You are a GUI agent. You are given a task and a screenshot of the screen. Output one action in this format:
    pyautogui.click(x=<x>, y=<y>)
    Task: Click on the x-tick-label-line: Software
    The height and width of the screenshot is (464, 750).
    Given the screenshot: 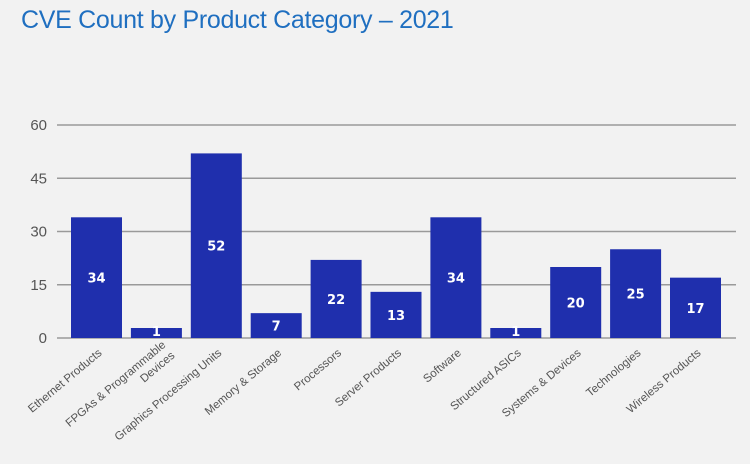 What is the action you would take?
    pyautogui.click(x=442, y=366)
    